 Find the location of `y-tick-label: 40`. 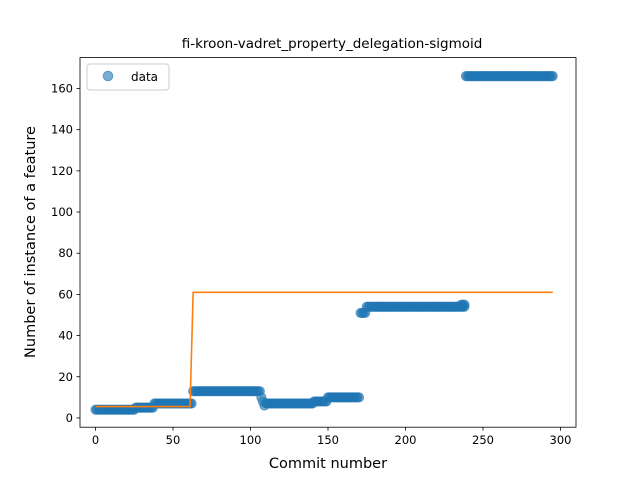

y-tick-label: 40 is located at coordinates (65, 336).